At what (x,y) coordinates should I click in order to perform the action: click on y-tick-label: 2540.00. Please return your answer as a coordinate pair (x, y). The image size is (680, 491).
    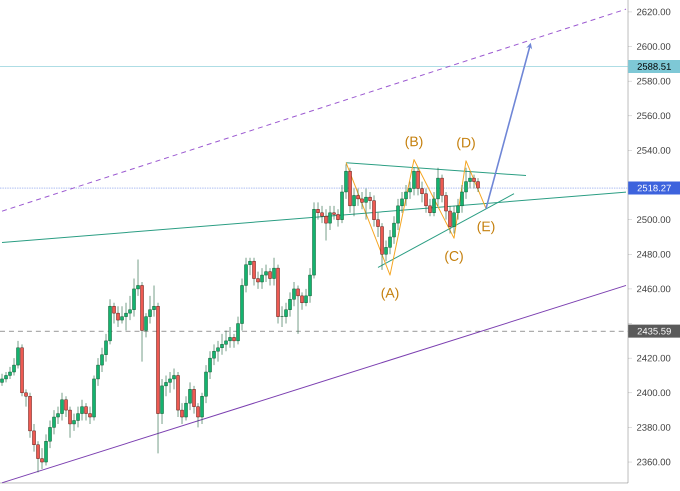
    Looking at the image, I should click on (653, 150).